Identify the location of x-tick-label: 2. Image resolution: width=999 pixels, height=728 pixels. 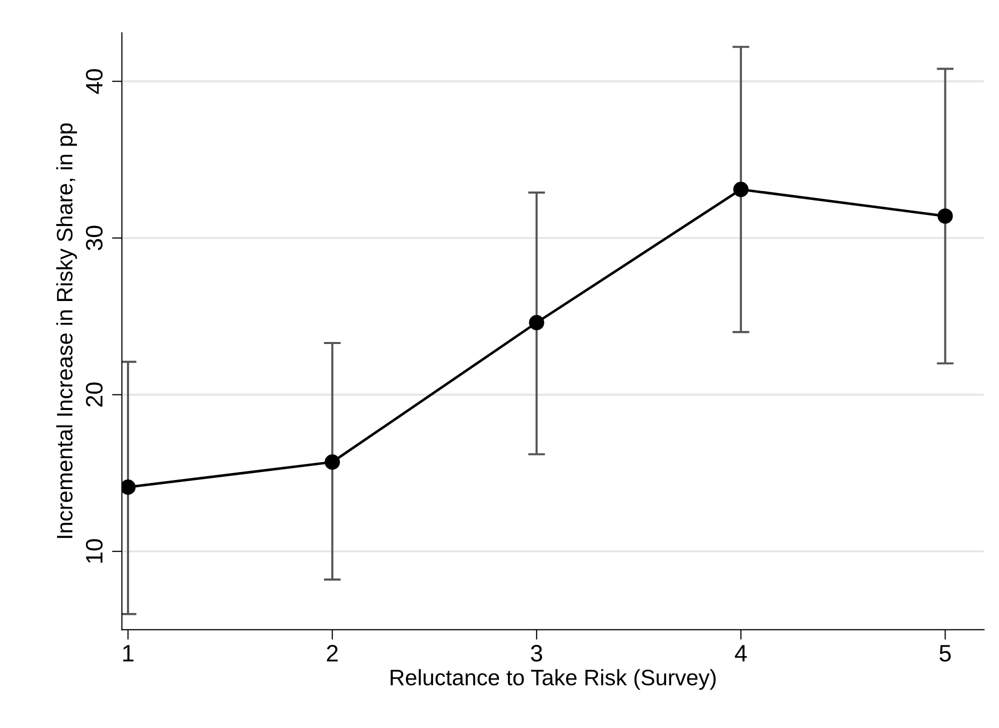
(332, 653).